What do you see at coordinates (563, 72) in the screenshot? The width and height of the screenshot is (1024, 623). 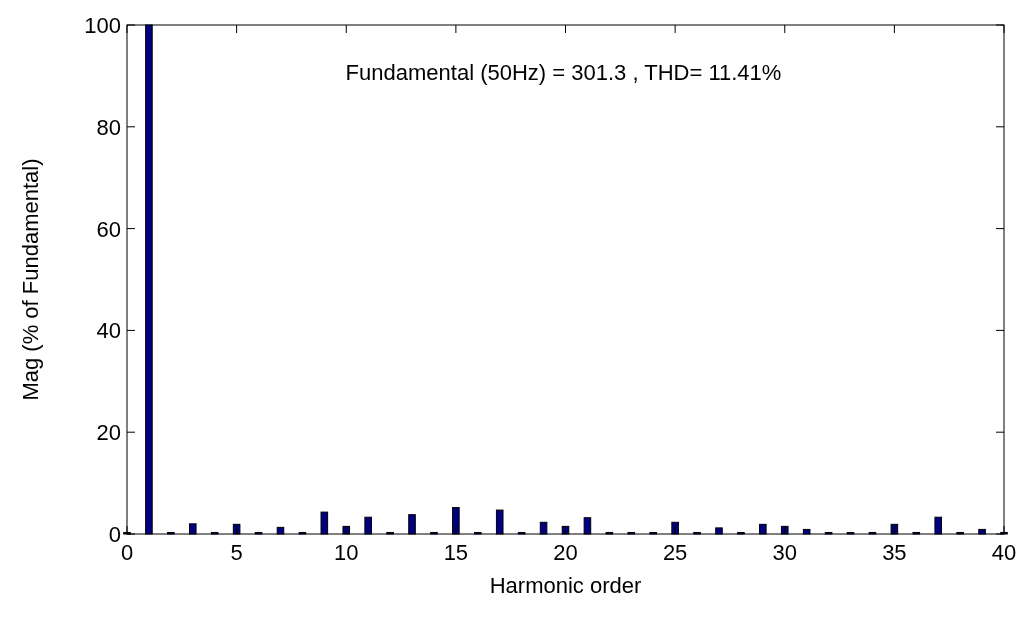 I see `text: Fundamental (50Hz) = 301.3 , THD= 11.41%` at bounding box center [563, 72].